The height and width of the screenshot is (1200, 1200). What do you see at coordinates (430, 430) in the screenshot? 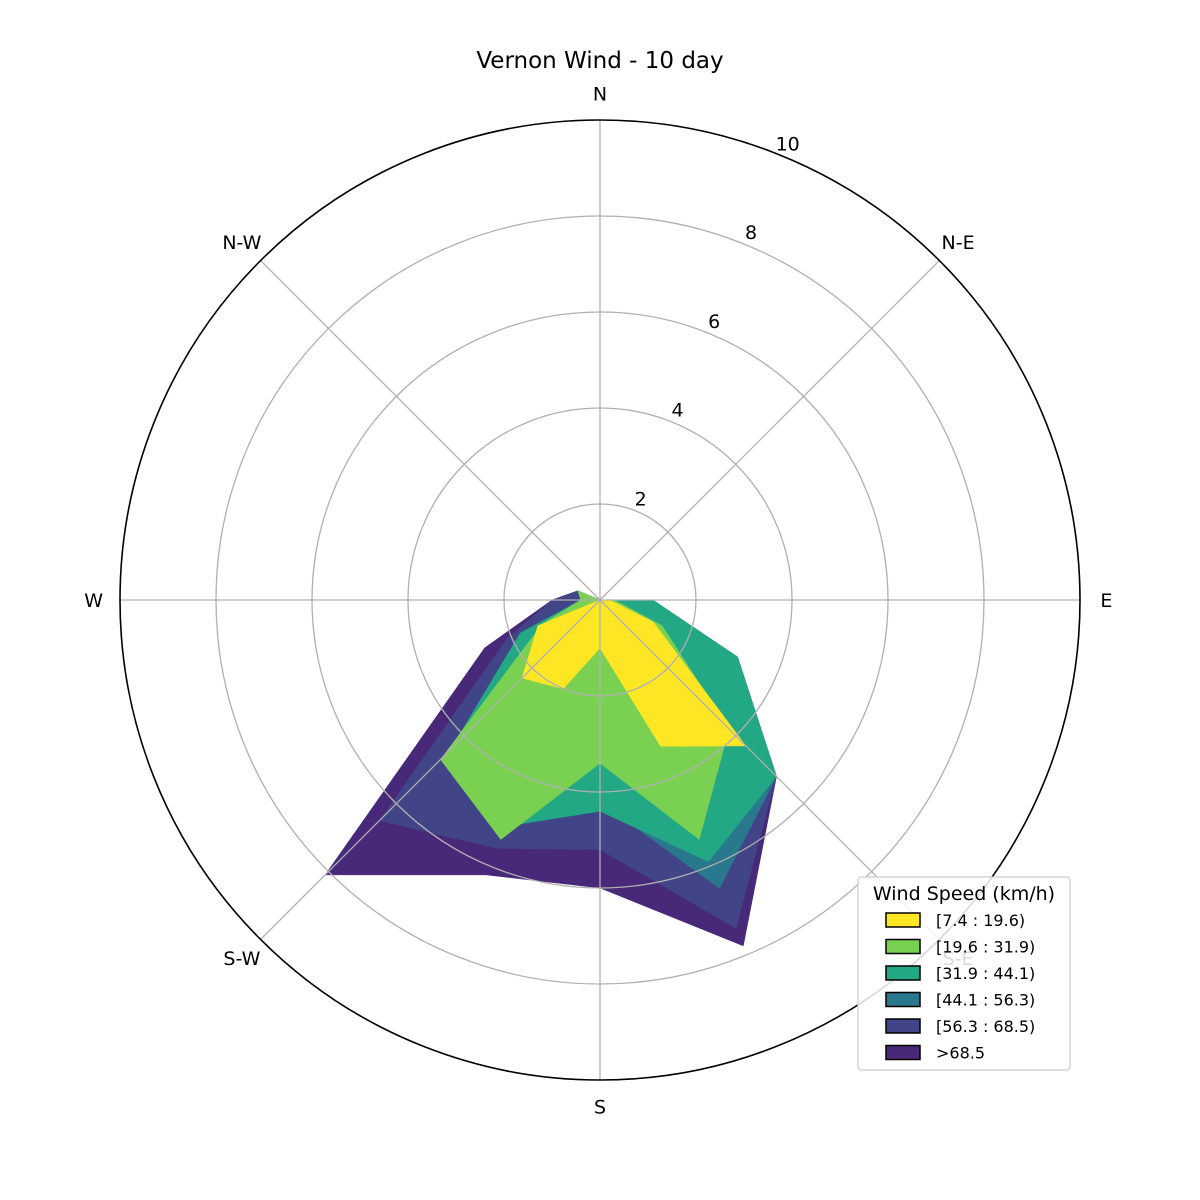
I see `grid-spoke-n-w` at bounding box center [430, 430].